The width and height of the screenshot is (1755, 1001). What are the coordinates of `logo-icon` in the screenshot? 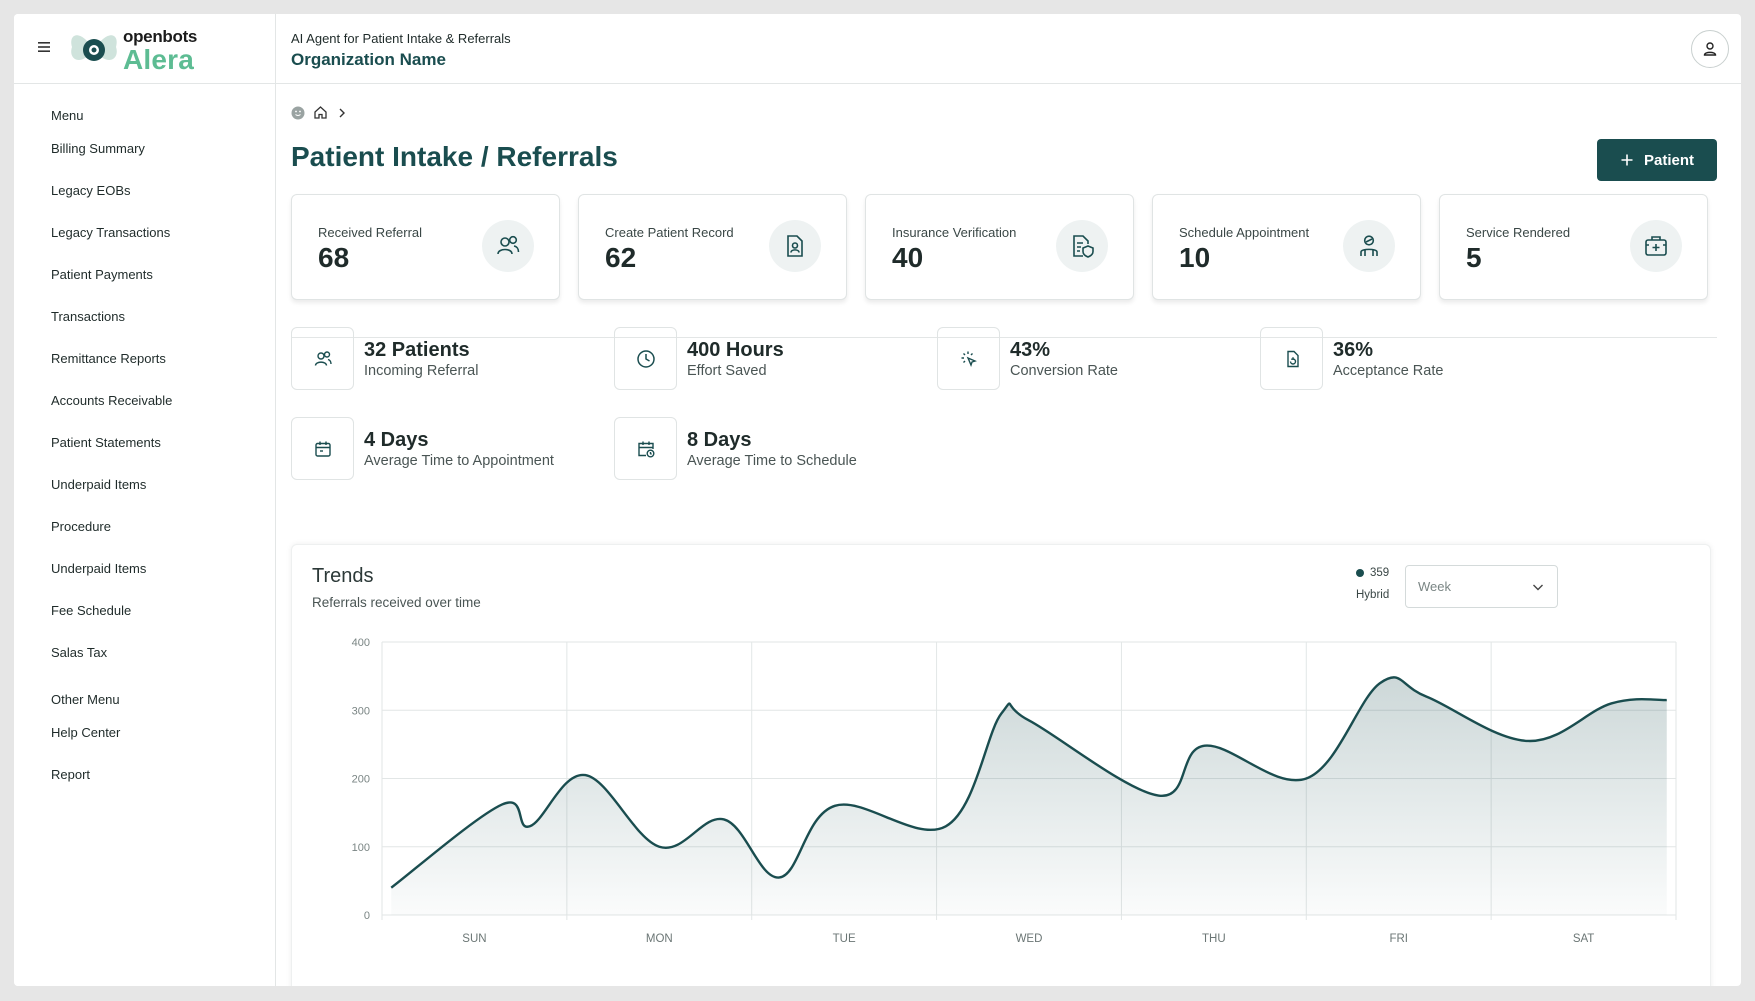 It's located at (94, 48).